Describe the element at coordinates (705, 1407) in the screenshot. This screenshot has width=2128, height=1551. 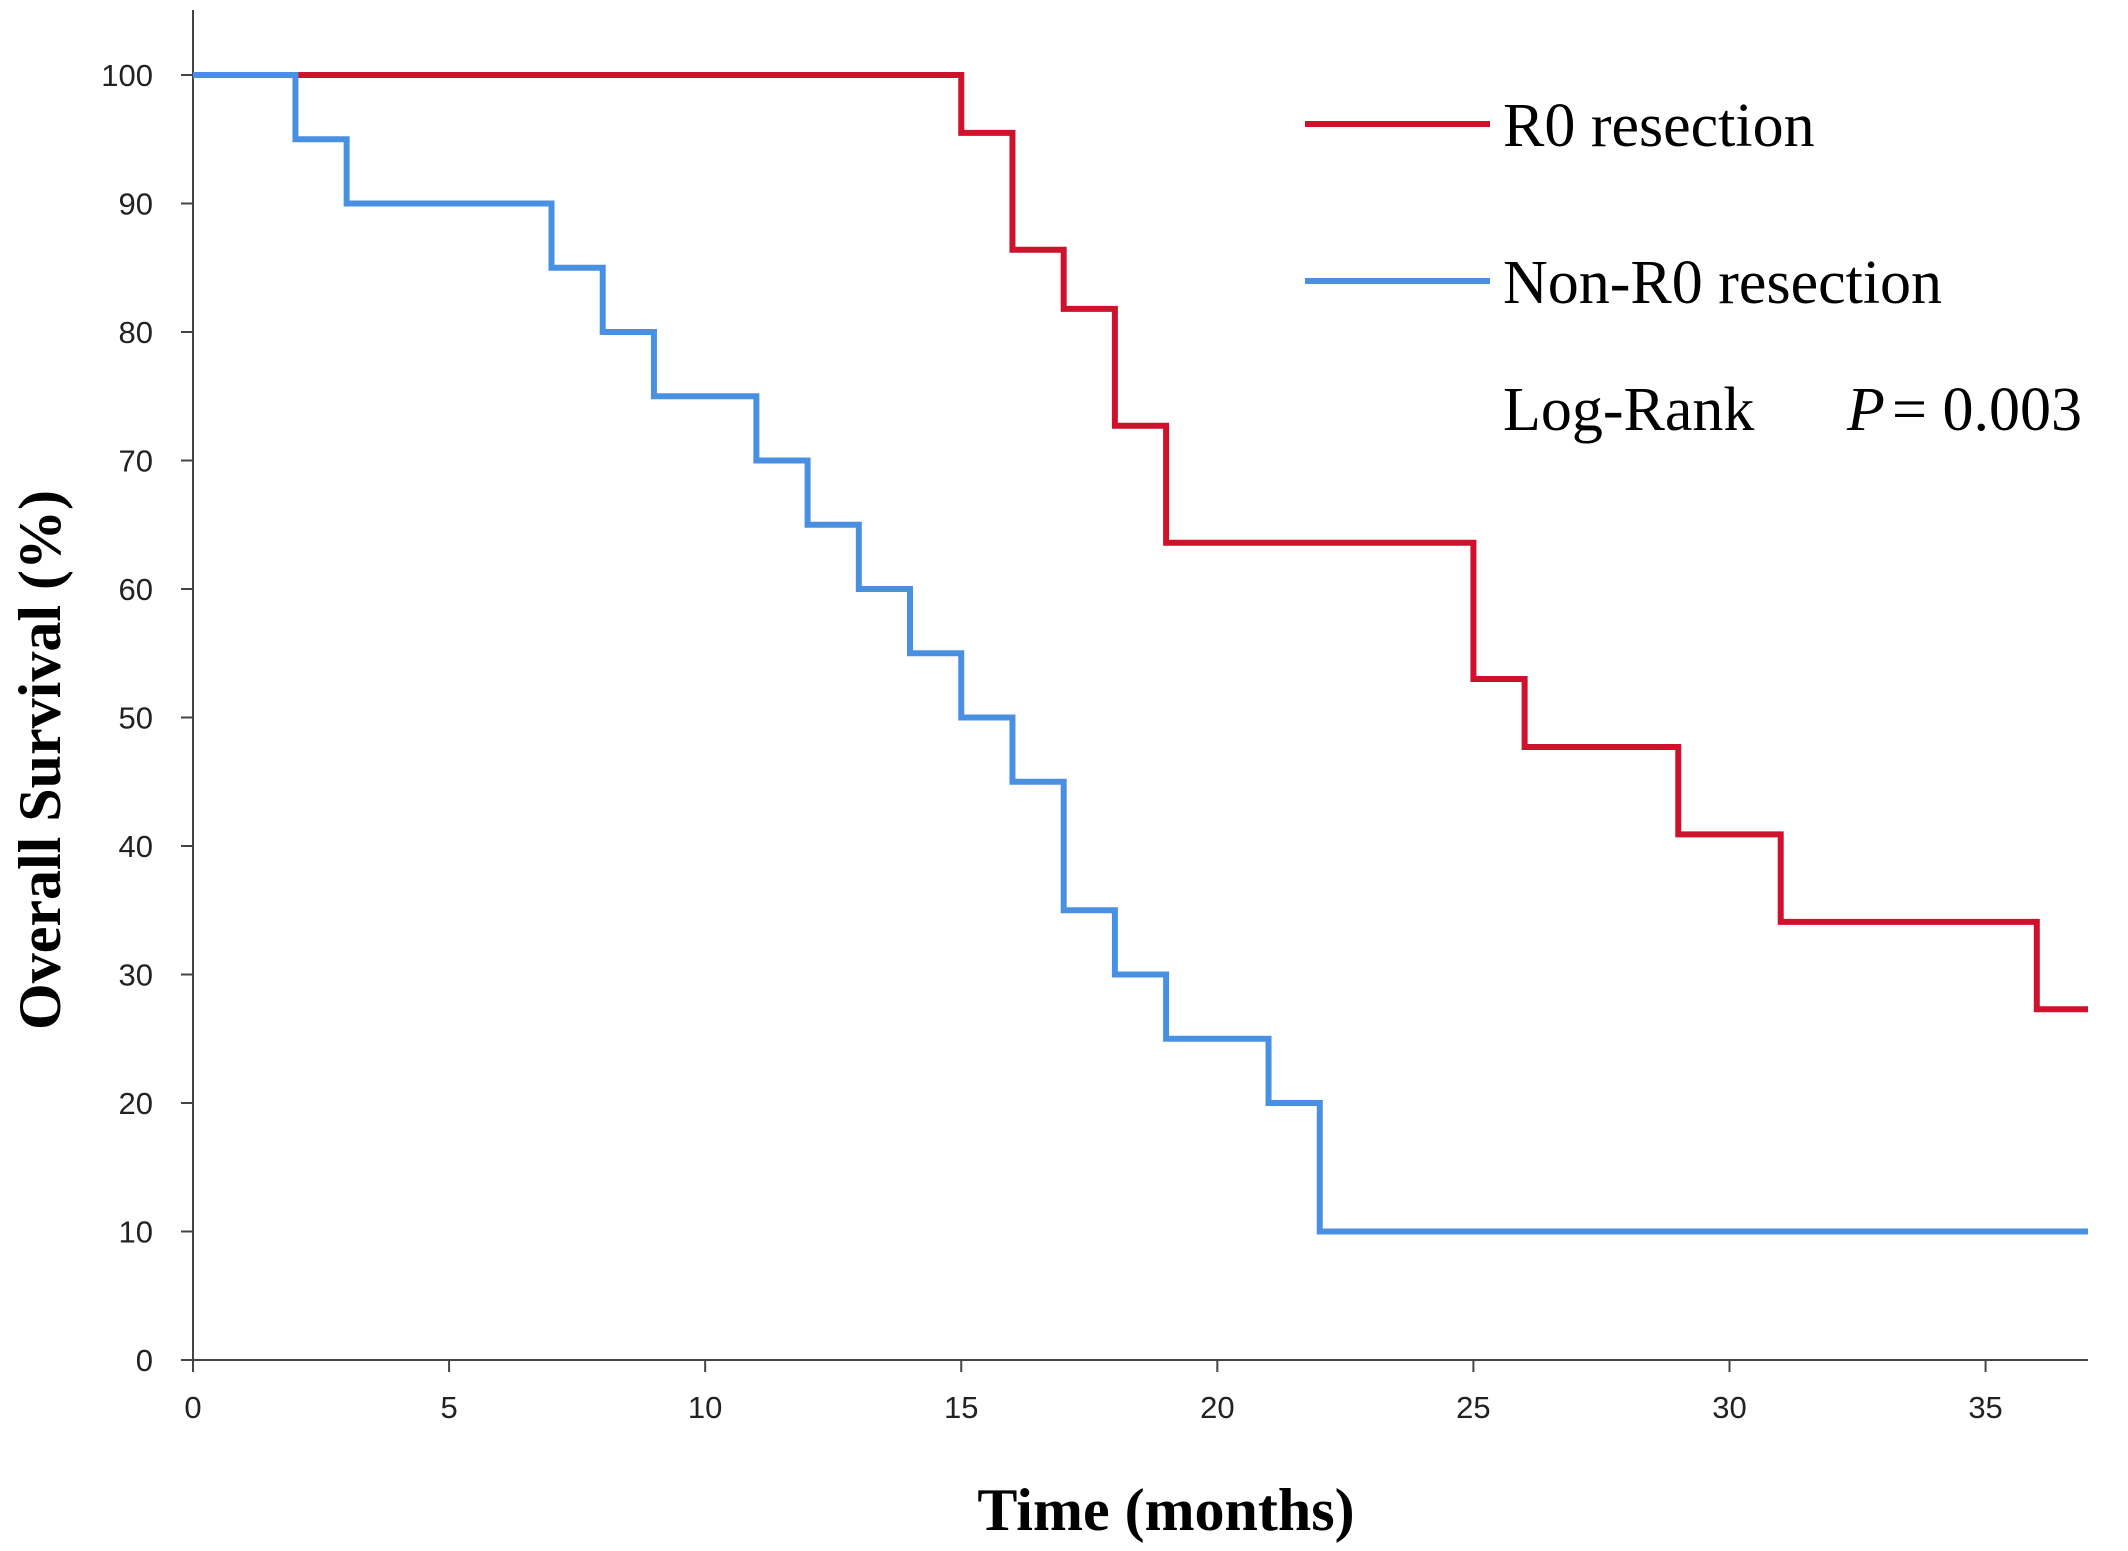
I see `x-tick-label: 10` at that location.